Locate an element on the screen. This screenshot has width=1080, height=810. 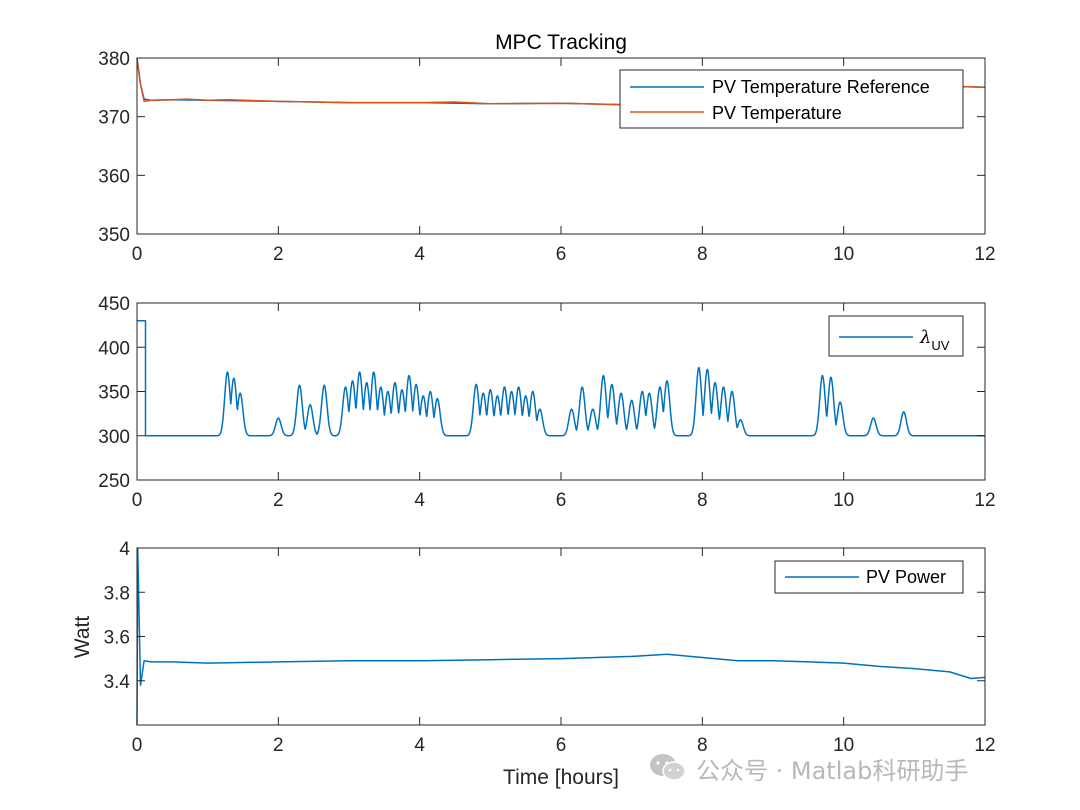
y-tick-label: 450 is located at coordinates (114, 304).